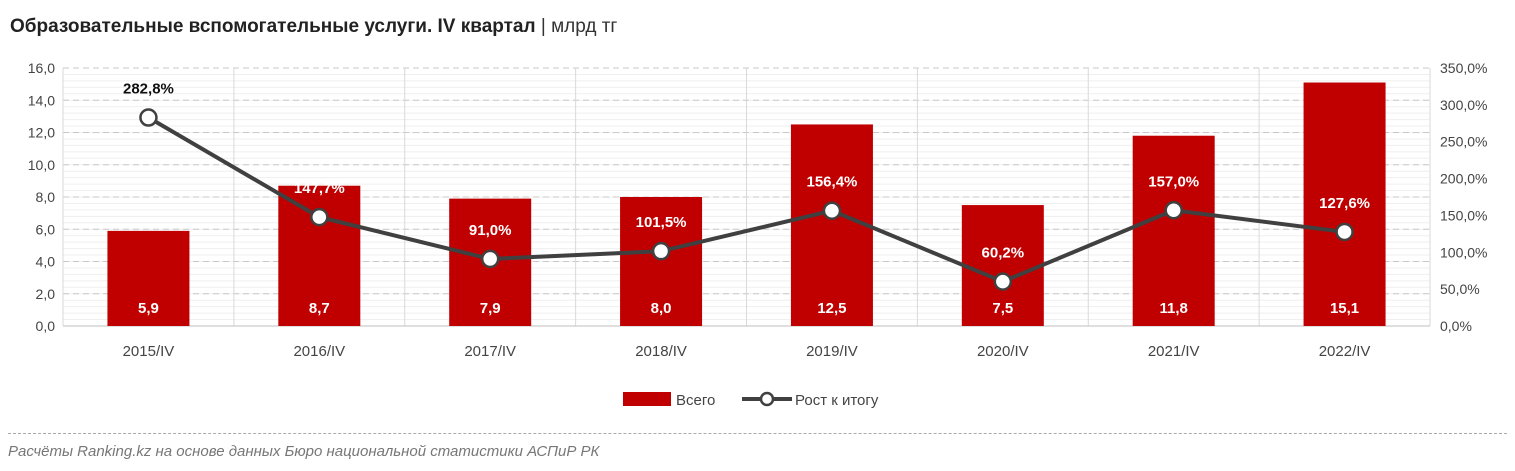 The height and width of the screenshot is (471, 1515). What do you see at coordinates (1173, 181) in the screenshot?
I see `growth-label: 157,0%` at bounding box center [1173, 181].